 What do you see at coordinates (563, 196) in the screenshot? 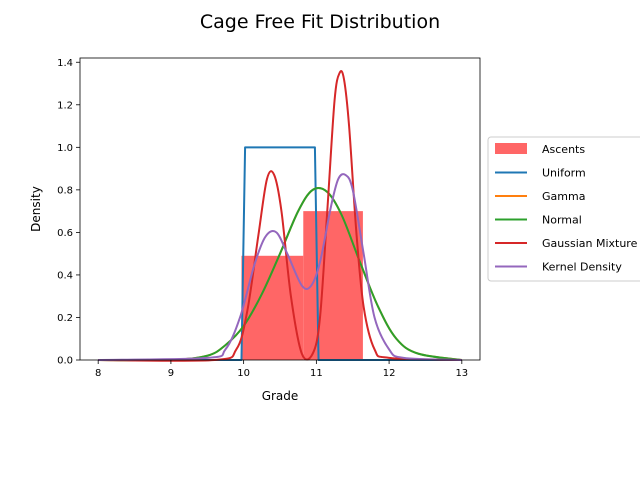
I see `legend-label-gamma: Gamma` at bounding box center [563, 196].